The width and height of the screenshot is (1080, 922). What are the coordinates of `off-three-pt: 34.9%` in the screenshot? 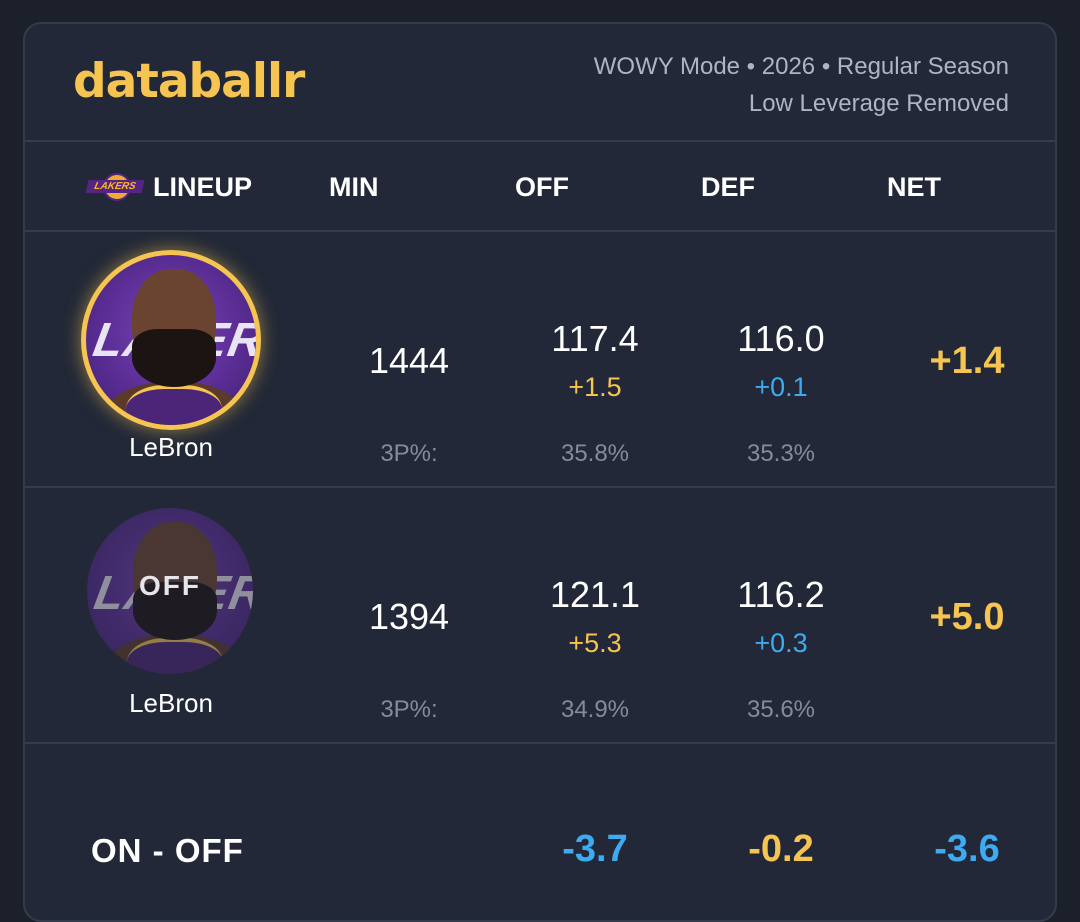 It's located at (595, 709).